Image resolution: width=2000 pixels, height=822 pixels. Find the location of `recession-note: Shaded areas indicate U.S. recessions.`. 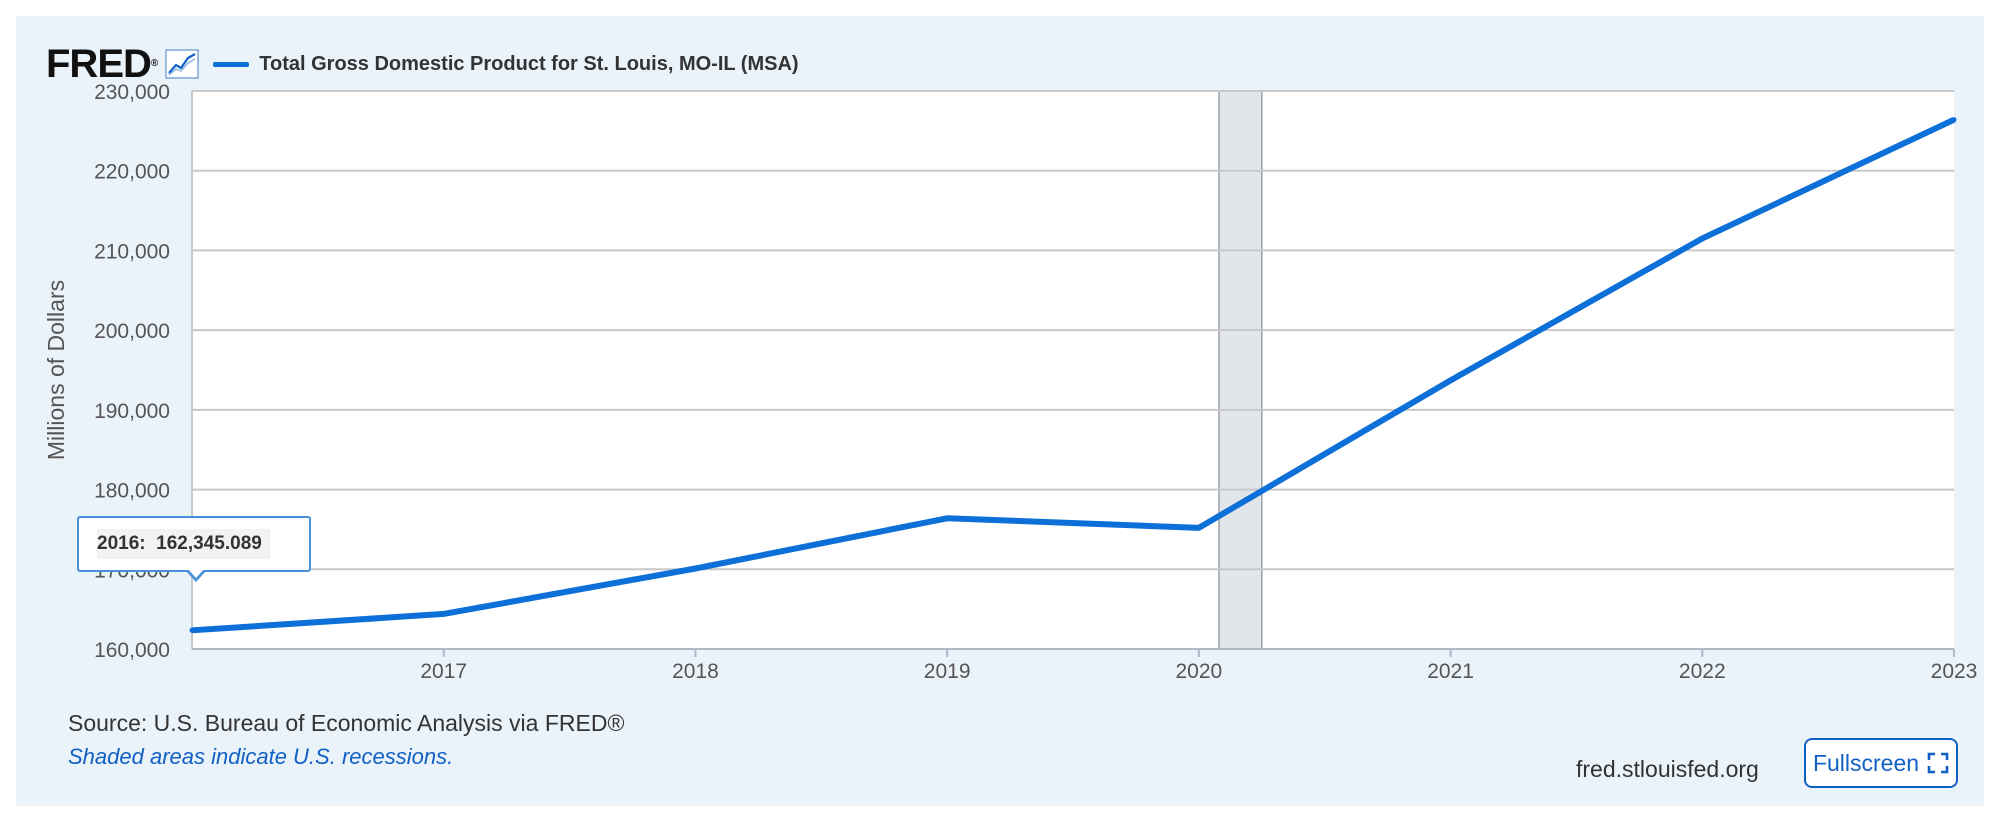

recession-note: Shaded areas indicate U.S. recessions. is located at coordinates (261, 756).